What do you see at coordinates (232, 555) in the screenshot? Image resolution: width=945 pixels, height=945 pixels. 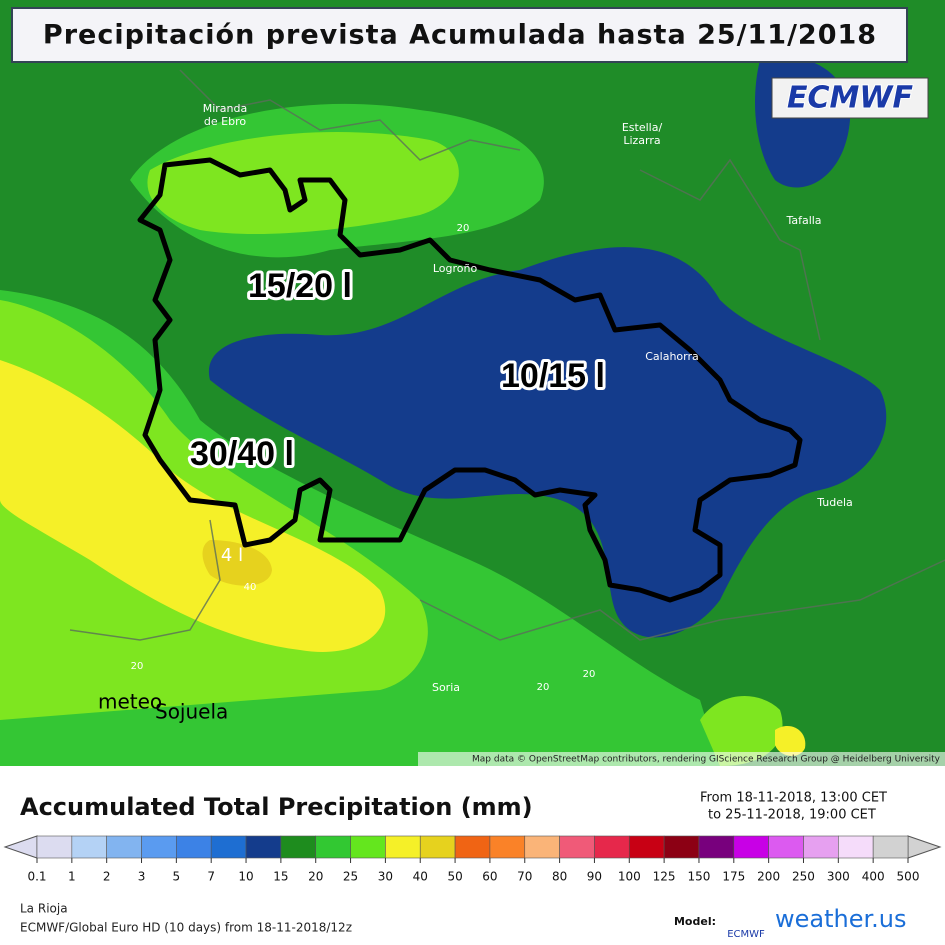 I see `zone-label: 4 l` at bounding box center [232, 555].